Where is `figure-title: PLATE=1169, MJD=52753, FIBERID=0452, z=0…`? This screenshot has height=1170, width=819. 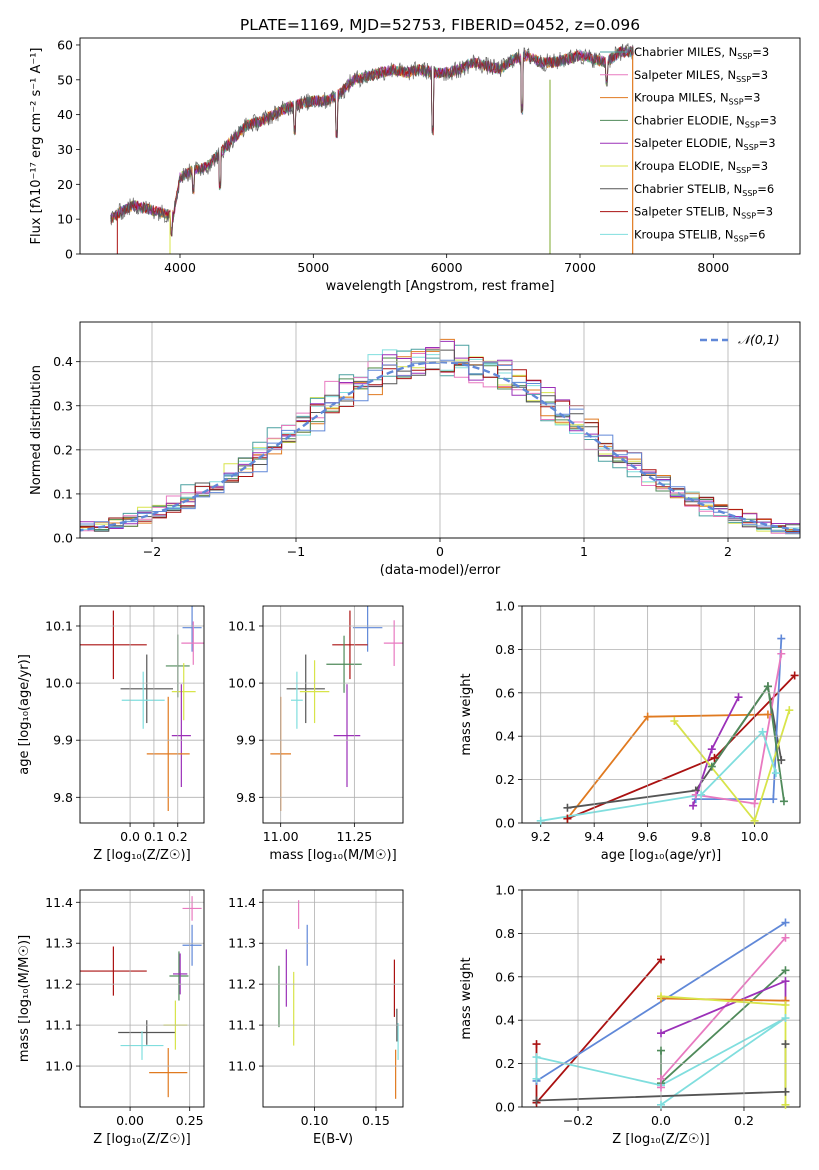 figure-title: PLATE=1169, MJD=52753, FIBERID=0452, z=0… is located at coordinates (440, 25).